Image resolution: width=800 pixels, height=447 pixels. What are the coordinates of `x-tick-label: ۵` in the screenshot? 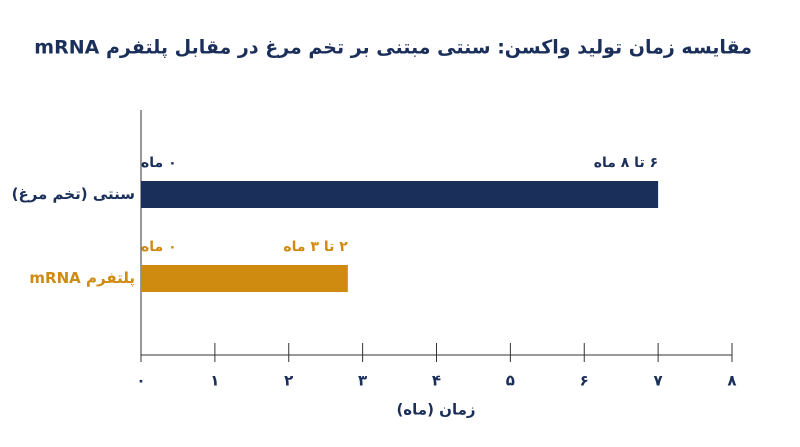 It's located at (510, 381).